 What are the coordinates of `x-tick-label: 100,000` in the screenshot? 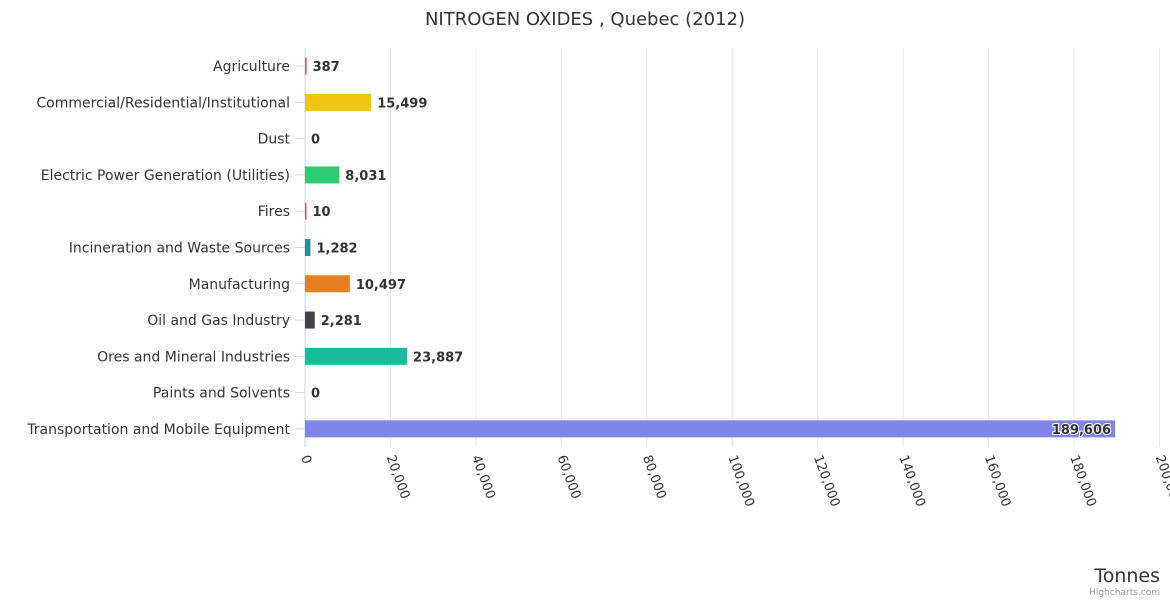 It's located at (740, 481).